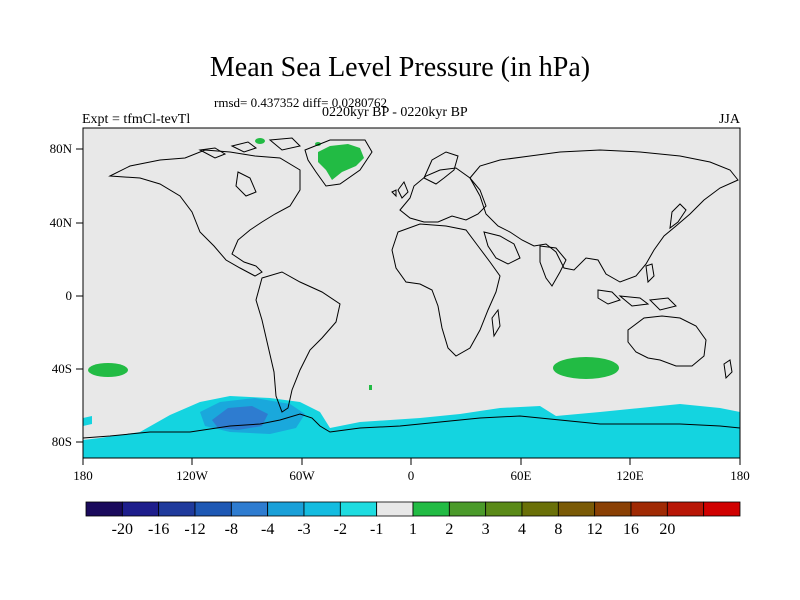  Describe the element at coordinates (667, 529) in the screenshot. I see `colorbar-label: 20` at that location.